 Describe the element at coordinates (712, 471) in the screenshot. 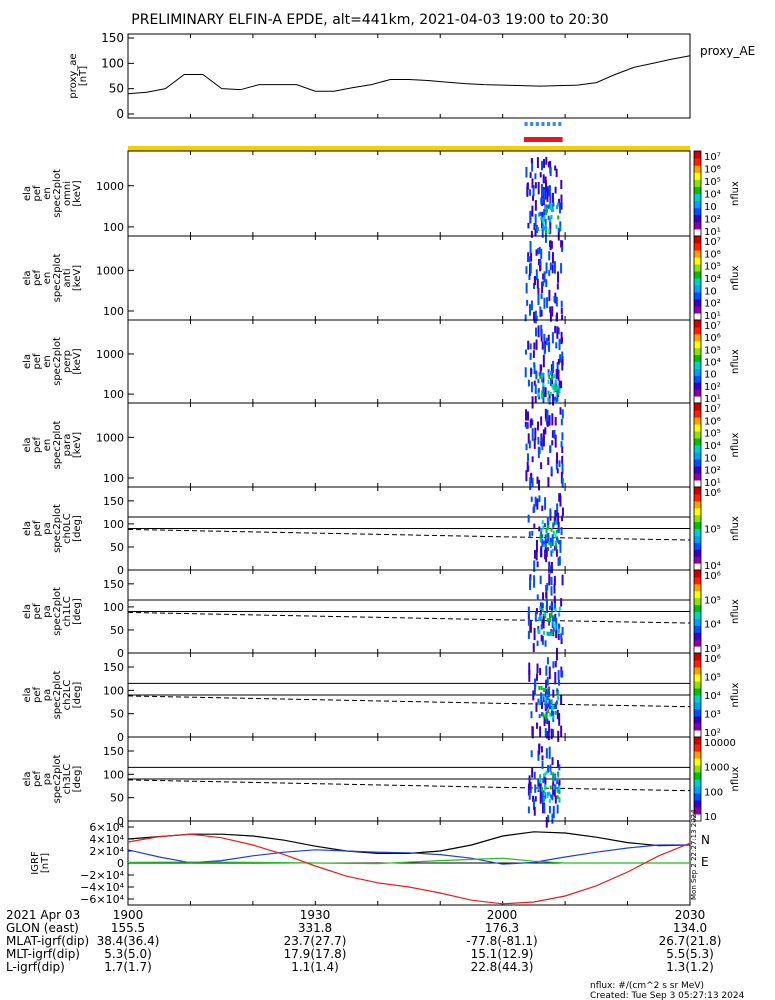

I see `colorbar-tick: 10²` at that location.